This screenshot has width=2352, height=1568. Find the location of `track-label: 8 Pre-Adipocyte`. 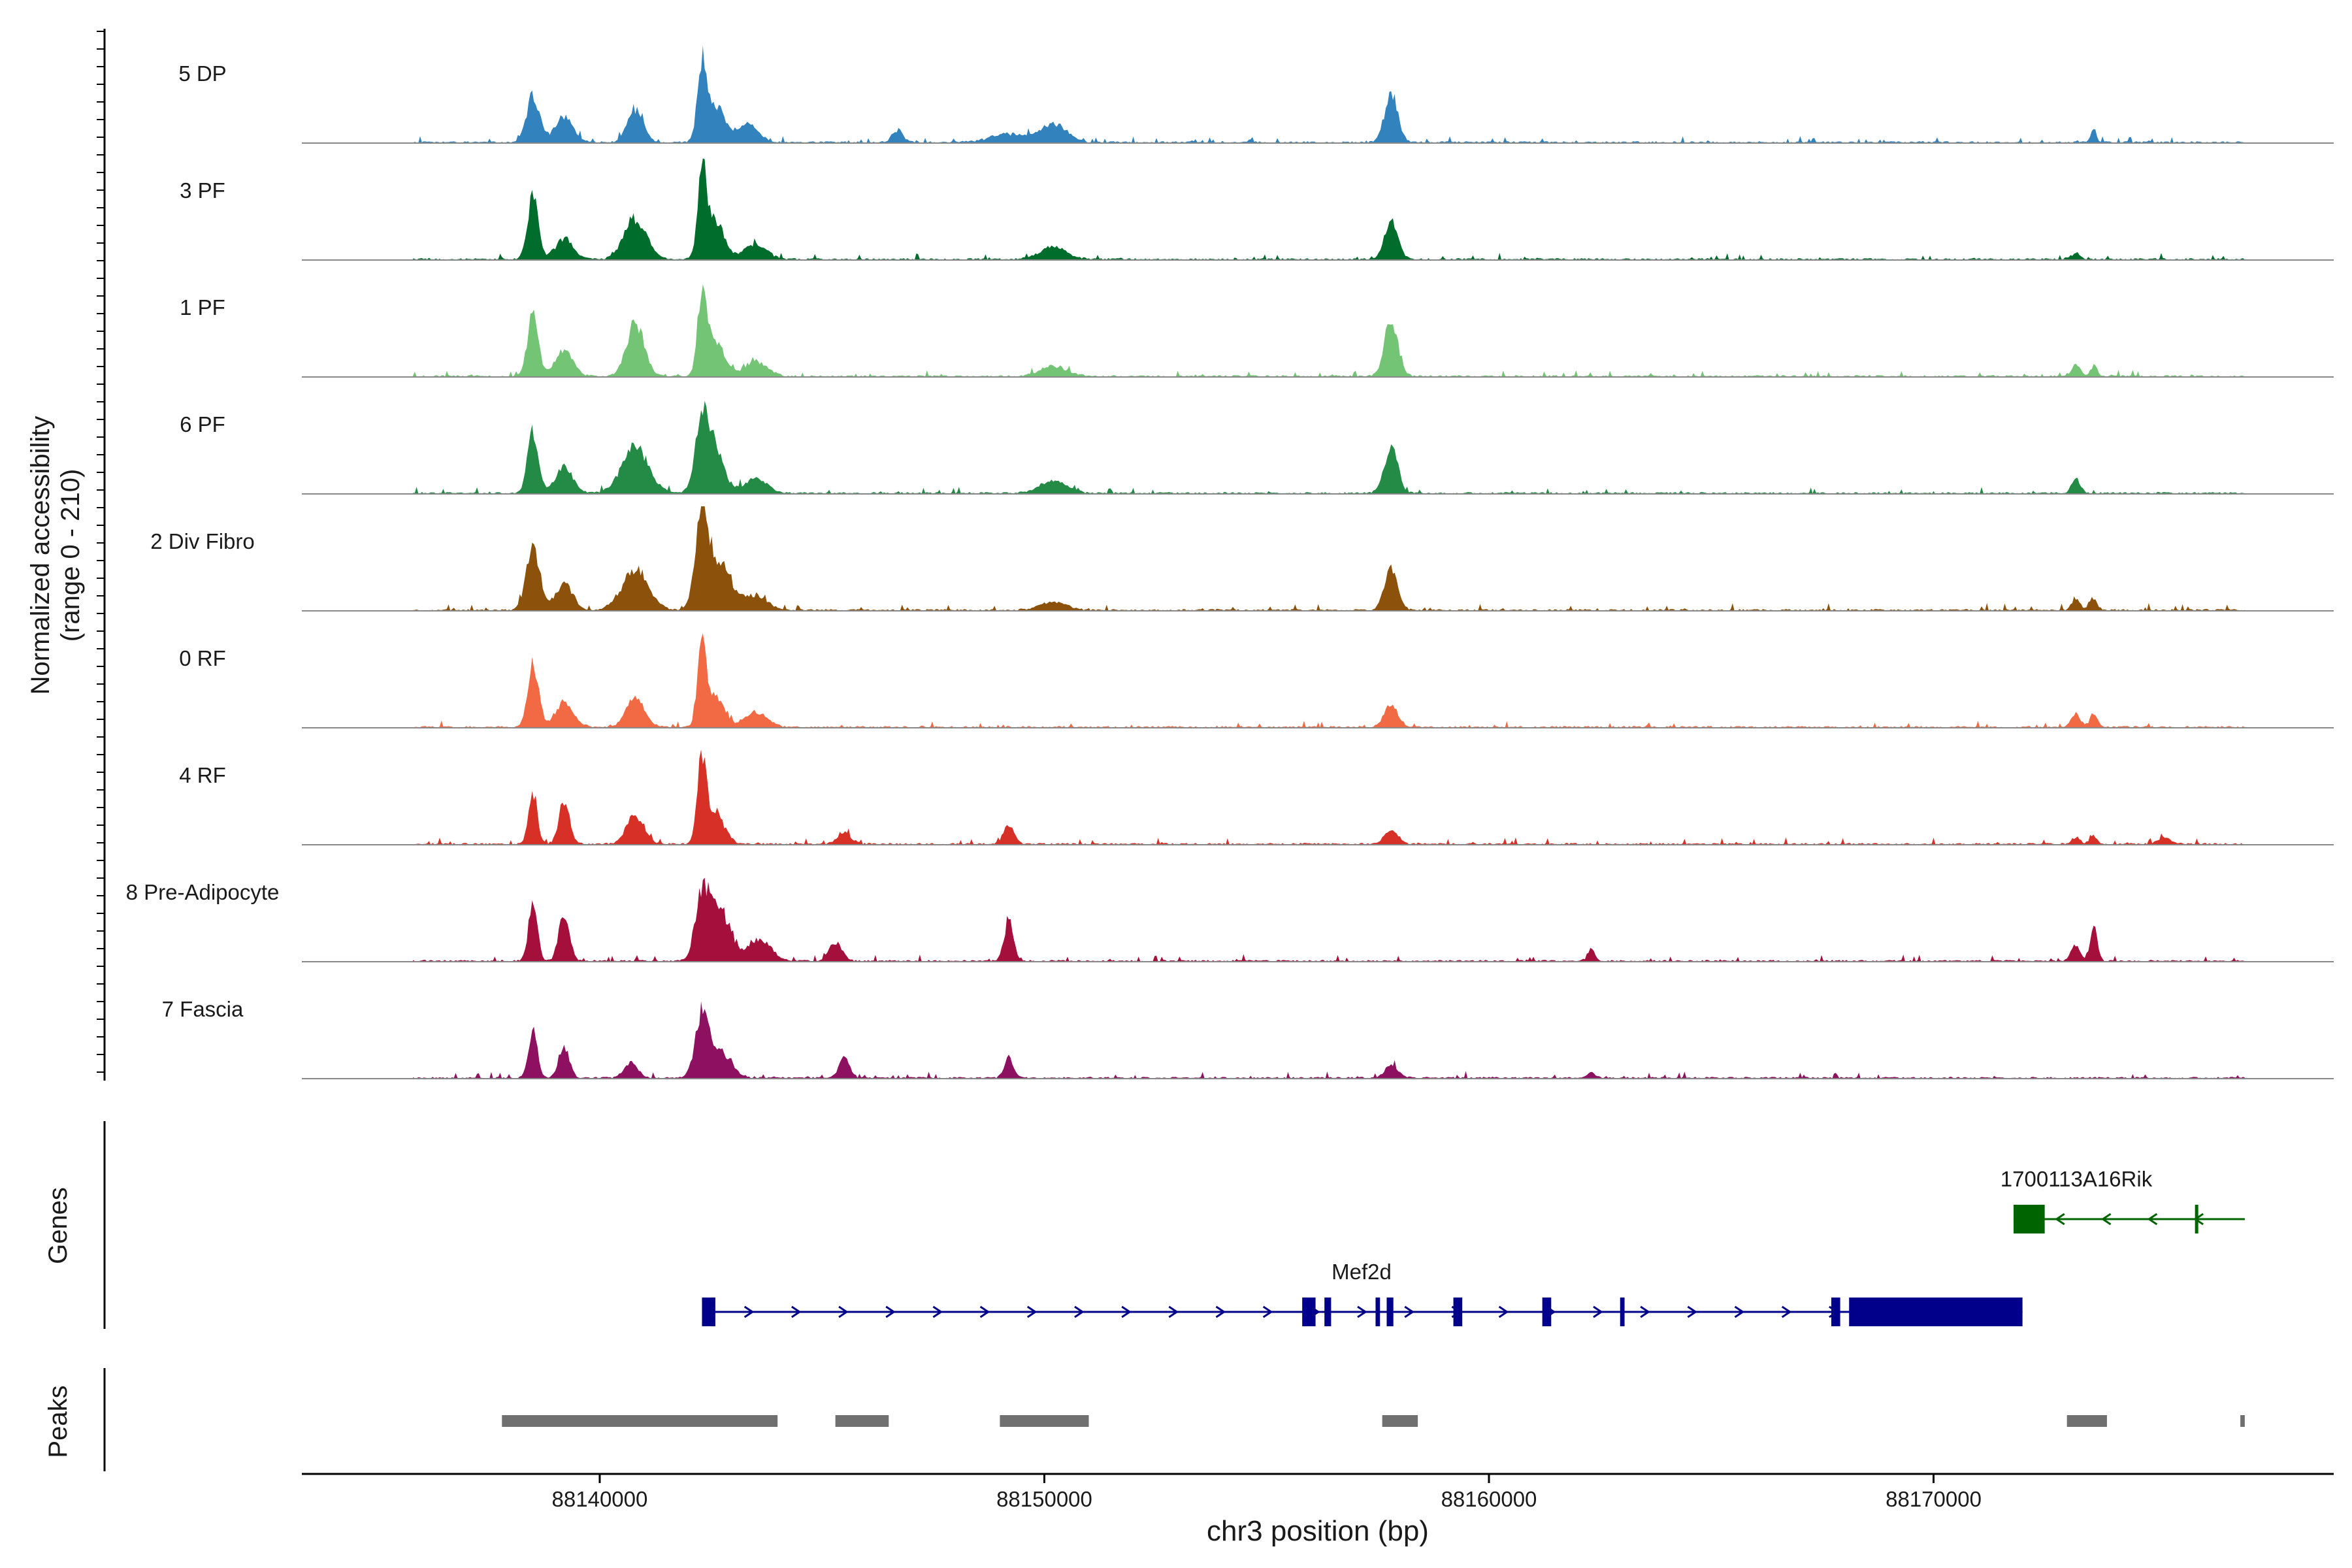

track-label: 8 Pre-Adipocyte is located at coordinates (203, 892).